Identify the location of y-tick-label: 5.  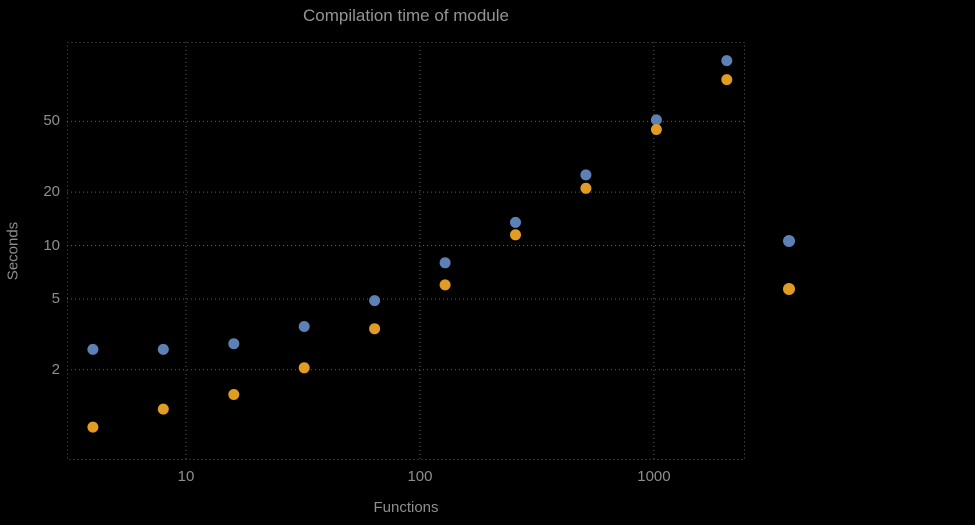
(55, 298).